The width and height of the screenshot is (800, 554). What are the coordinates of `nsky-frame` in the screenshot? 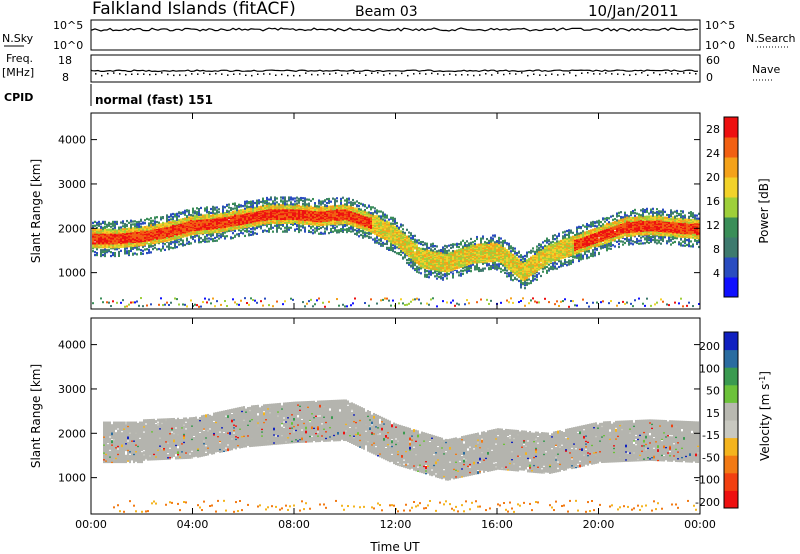 It's located at (395, 35).